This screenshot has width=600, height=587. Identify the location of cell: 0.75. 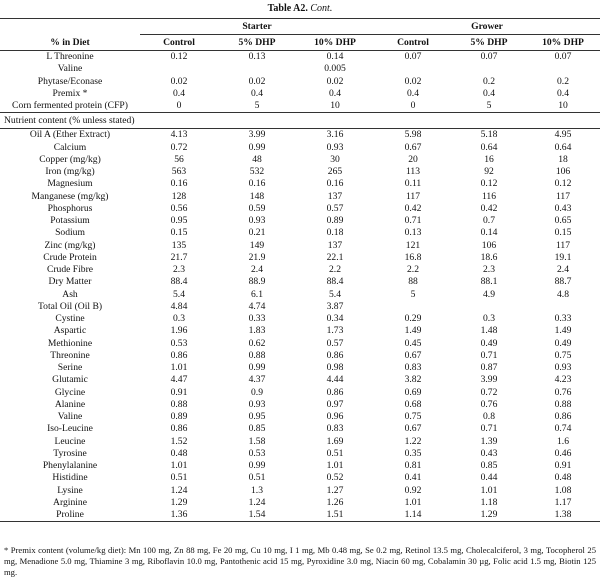
(413, 416).